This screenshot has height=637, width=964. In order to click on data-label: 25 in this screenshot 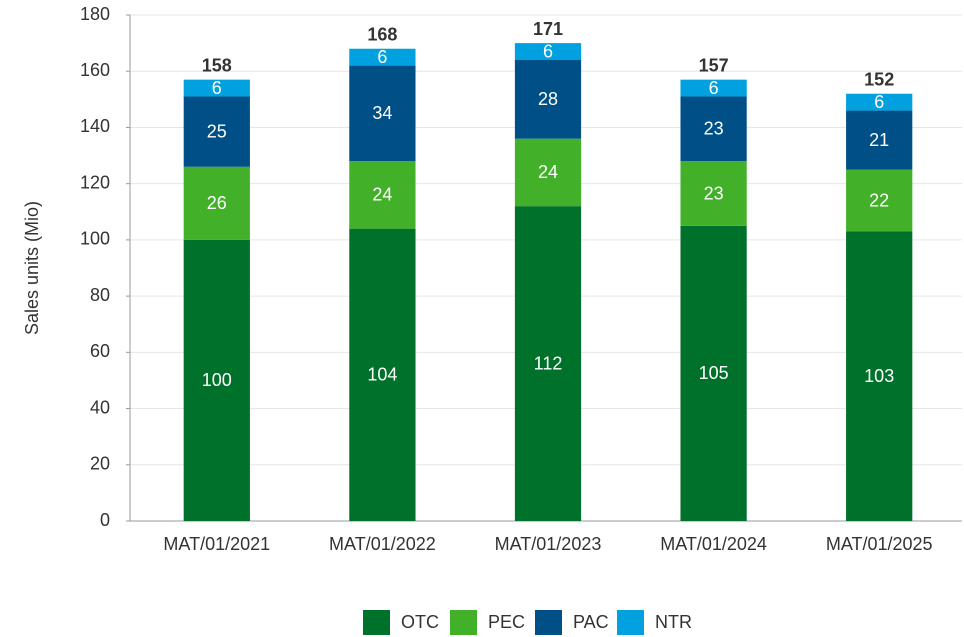, I will do `click(217, 131)`.